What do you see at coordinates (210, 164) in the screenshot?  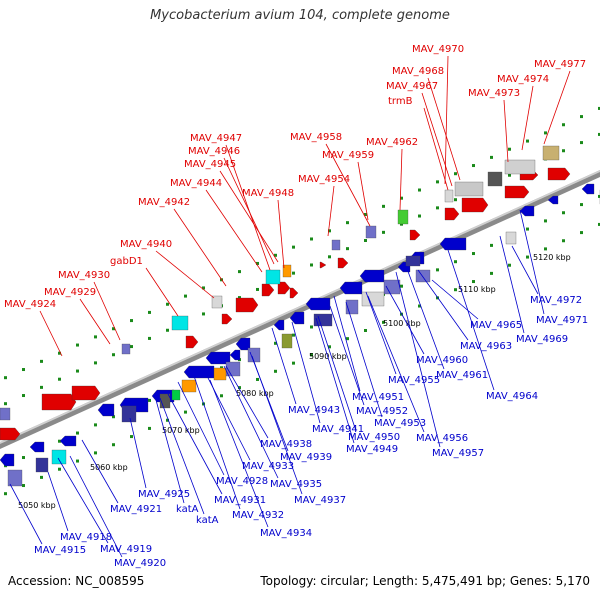 I see `forward-gene-label: MAV_4945` at bounding box center [210, 164].